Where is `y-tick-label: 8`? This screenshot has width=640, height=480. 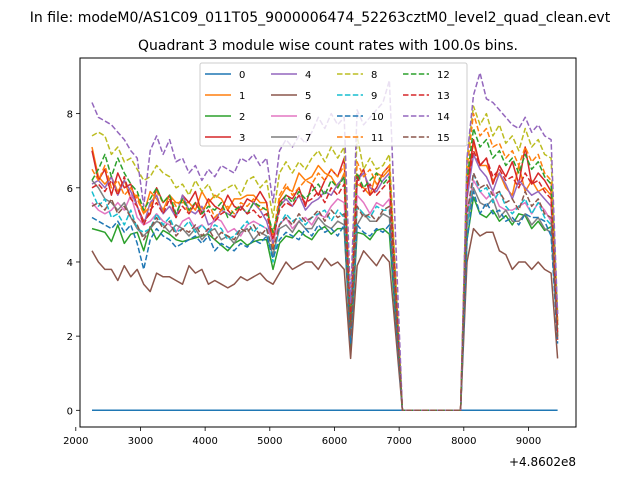 y-tick-label: 8 is located at coordinates (70, 115).